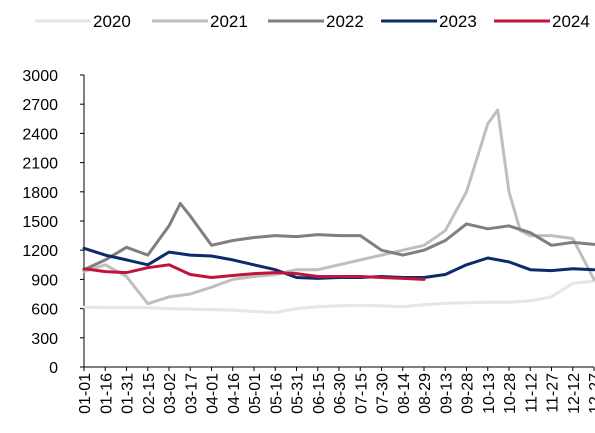 The image size is (595, 433). What do you see at coordinates (170, 393) in the screenshot?
I see `x-tick-label: 03-02` at bounding box center [170, 393].